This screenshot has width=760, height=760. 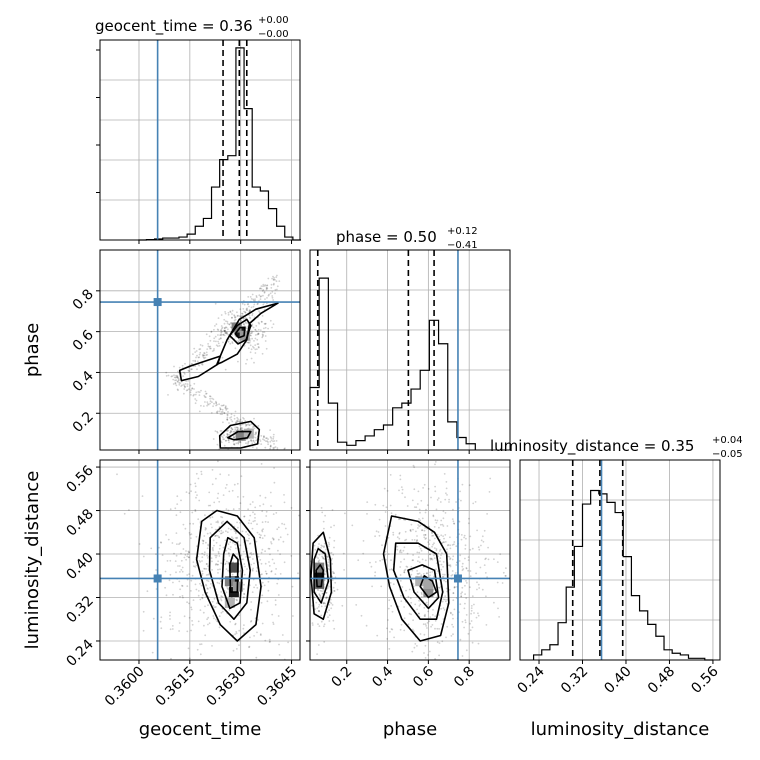 I want to click on sample-scatter, so click(x=225, y=362).